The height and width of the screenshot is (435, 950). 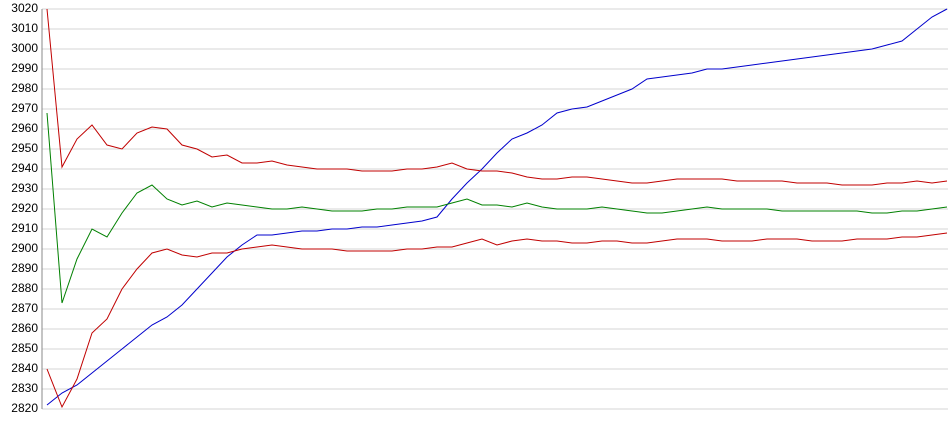 I want to click on y-tick-label: 2960, so click(x=24, y=128).